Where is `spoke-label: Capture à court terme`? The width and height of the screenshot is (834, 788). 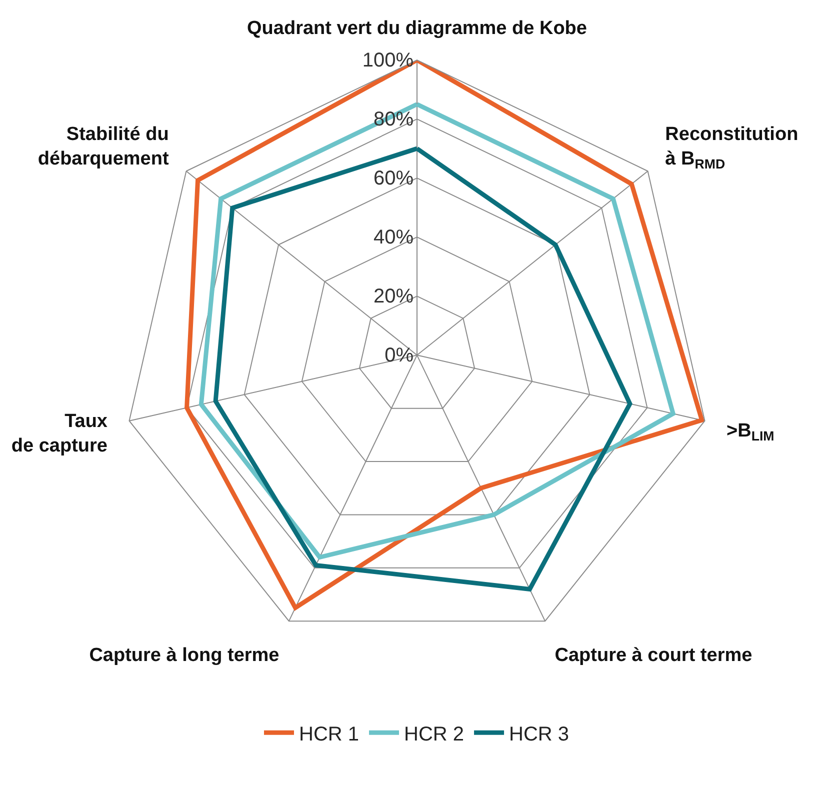
spoke-label: Capture à court terme is located at coordinates (653, 655).